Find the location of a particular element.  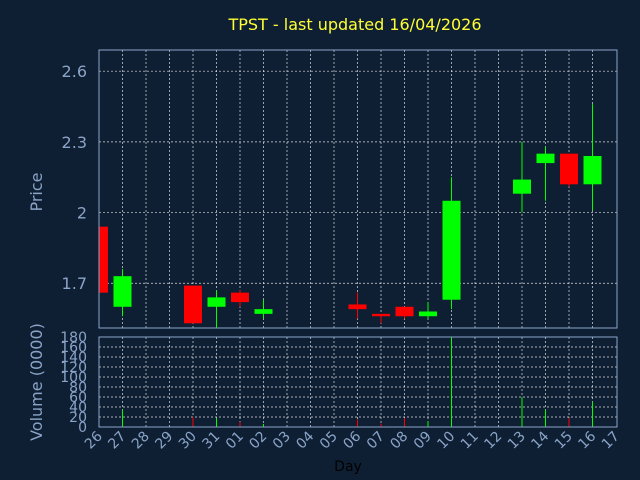

volume-tick-label: 120 is located at coordinates (73, 368).